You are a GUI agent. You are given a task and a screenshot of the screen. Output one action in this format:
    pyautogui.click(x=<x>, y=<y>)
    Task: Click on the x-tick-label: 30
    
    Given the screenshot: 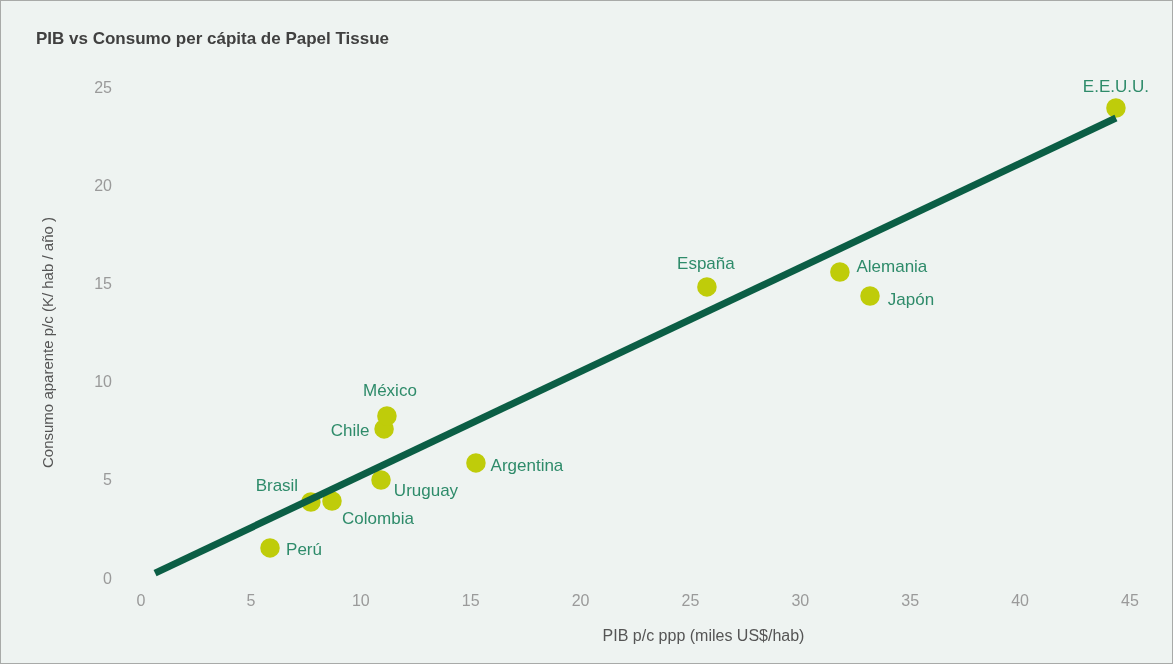 What is the action you would take?
    pyautogui.click(x=800, y=600)
    